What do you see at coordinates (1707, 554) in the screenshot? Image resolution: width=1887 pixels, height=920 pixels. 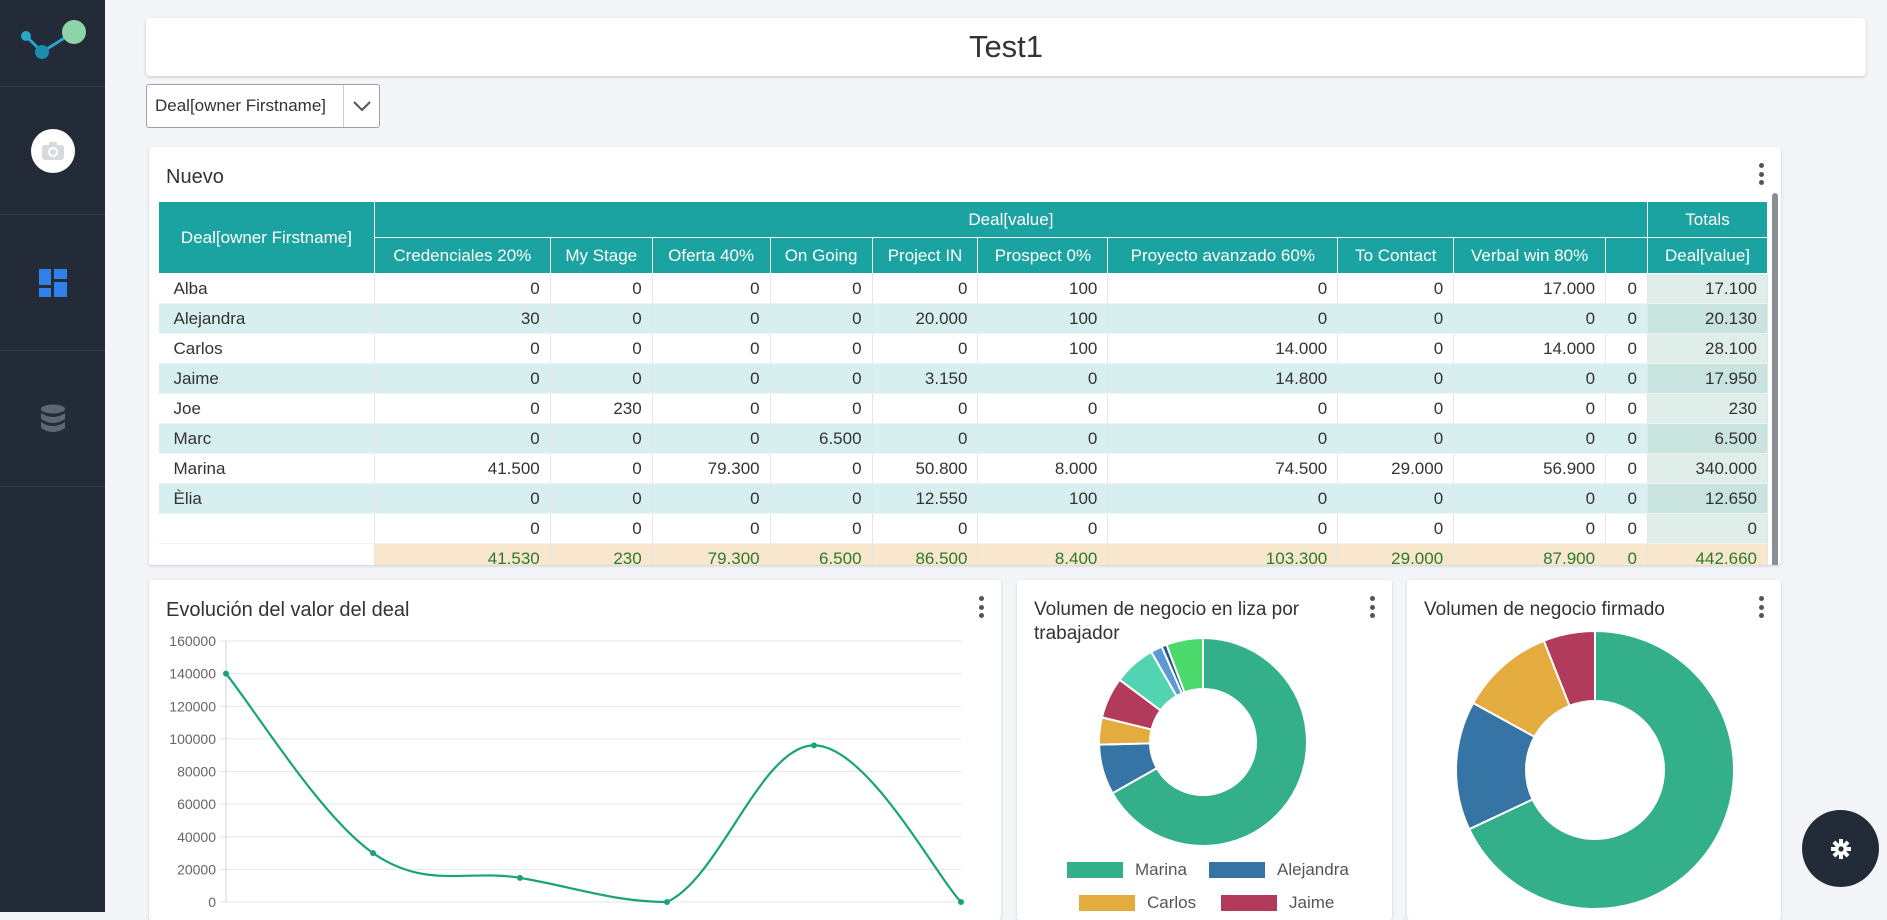 I see `row-total-cell: 442.660` at bounding box center [1707, 554].